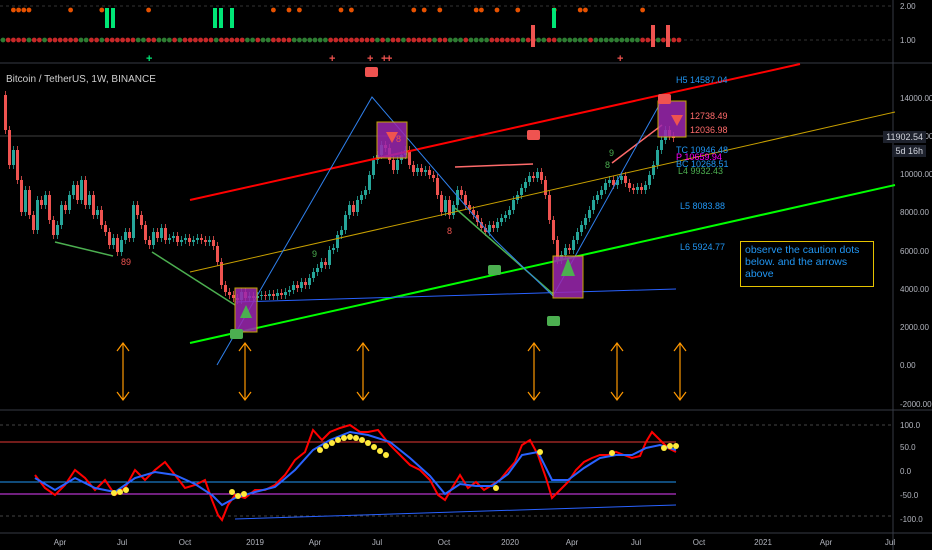 This screenshot has height=550, width=932. What do you see at coordinates (401, 371) in the screenshot?
I see `caution-arrows` at bounding box center [401, 371].